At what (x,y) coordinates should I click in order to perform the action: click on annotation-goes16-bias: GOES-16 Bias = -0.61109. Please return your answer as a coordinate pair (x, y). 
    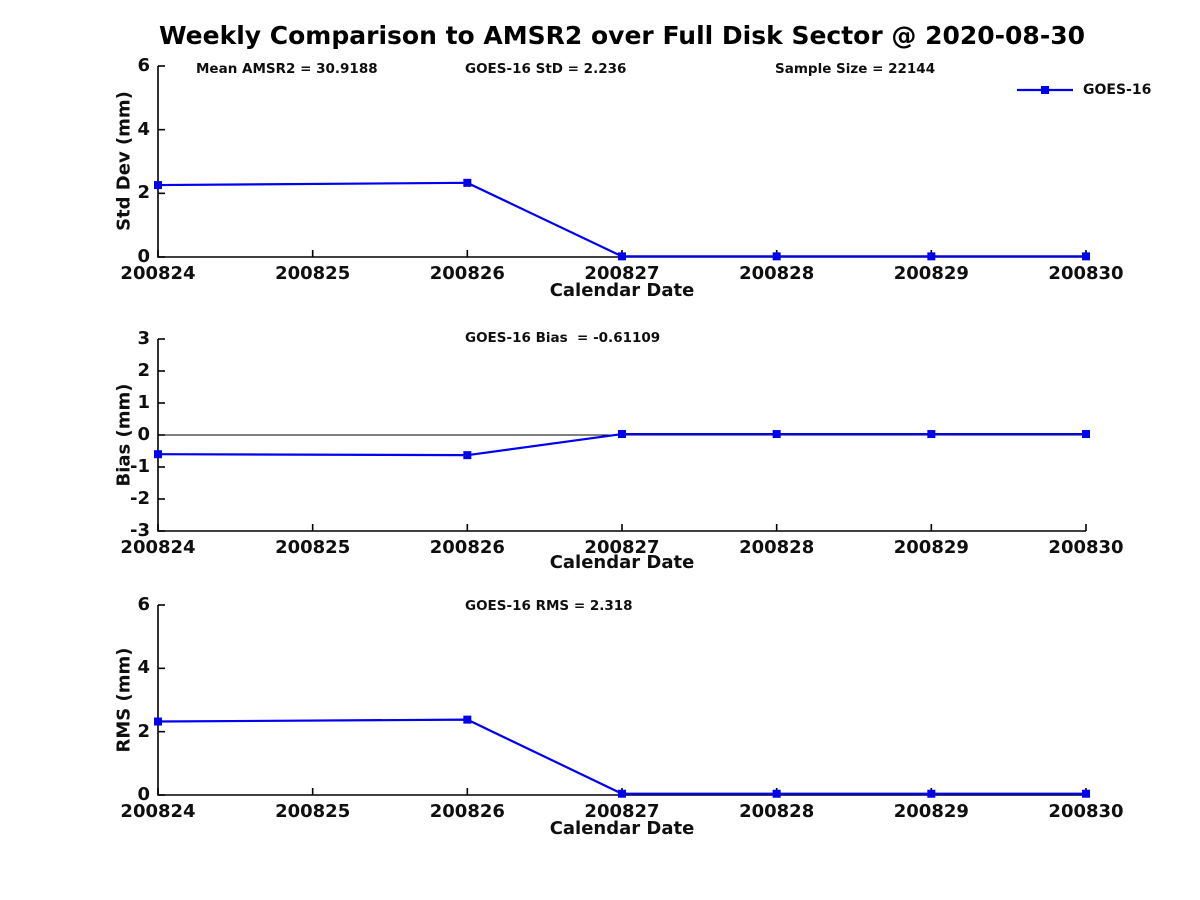
    Looking at the image, I should click on (563, 338).